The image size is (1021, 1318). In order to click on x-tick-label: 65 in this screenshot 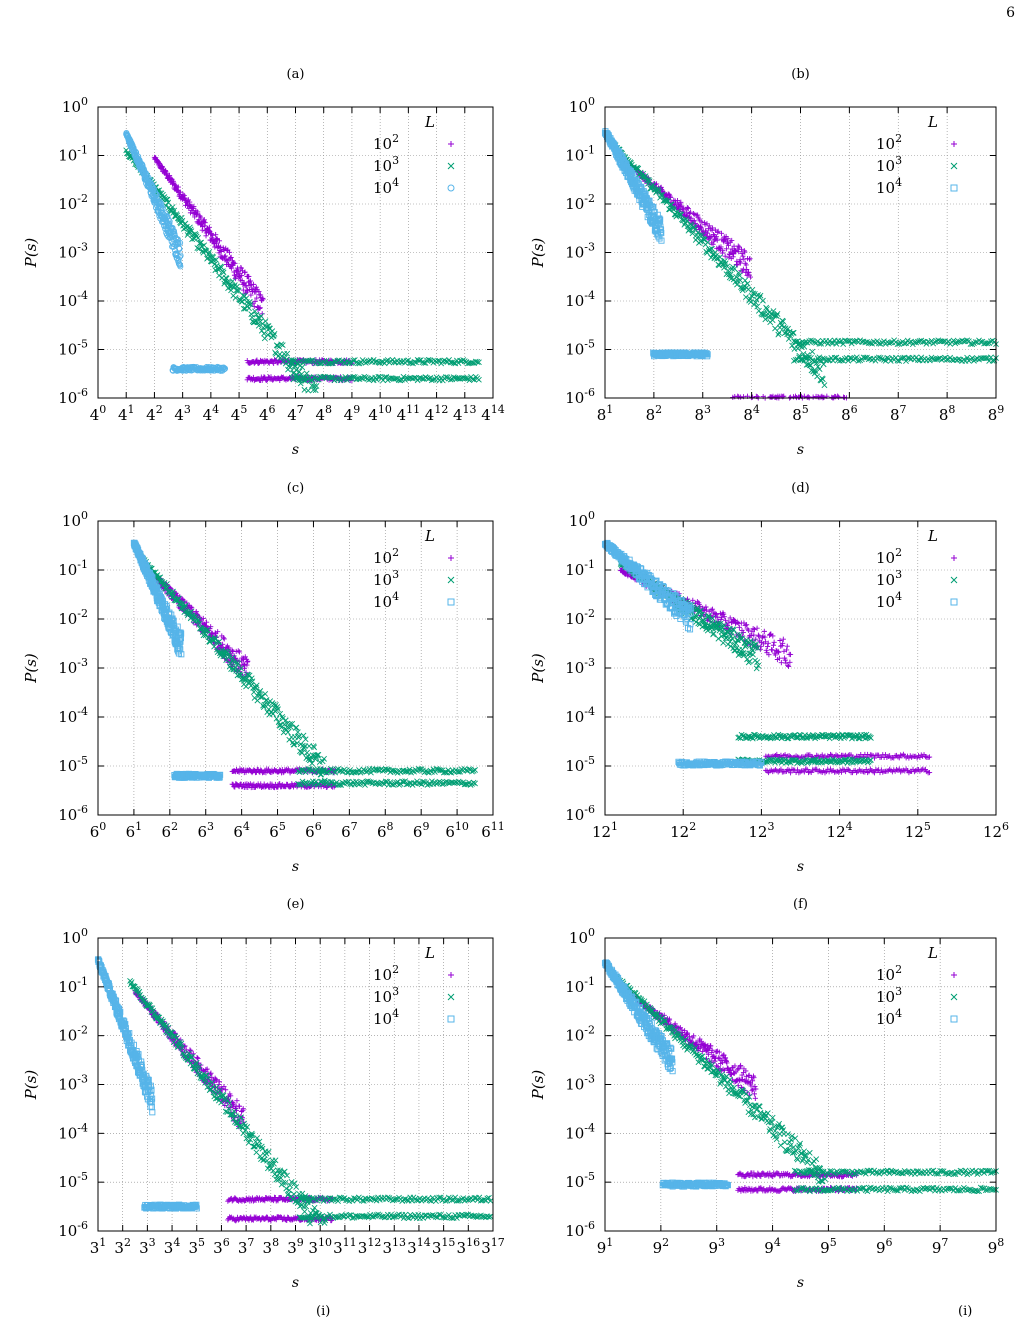, I will do `click(277, 830)`.